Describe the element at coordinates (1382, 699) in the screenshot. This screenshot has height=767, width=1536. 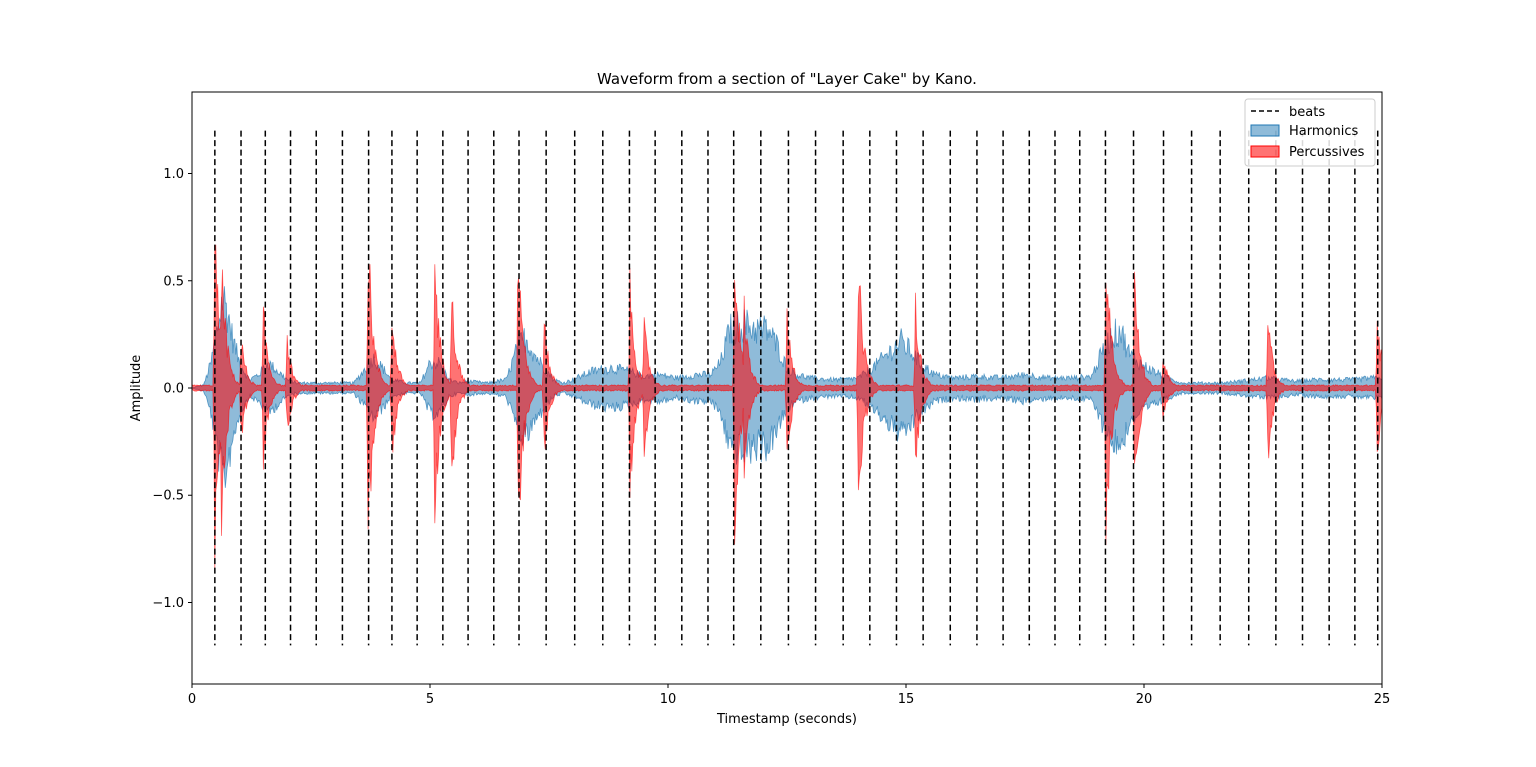
I see `x-tick-label: 25` at that location.